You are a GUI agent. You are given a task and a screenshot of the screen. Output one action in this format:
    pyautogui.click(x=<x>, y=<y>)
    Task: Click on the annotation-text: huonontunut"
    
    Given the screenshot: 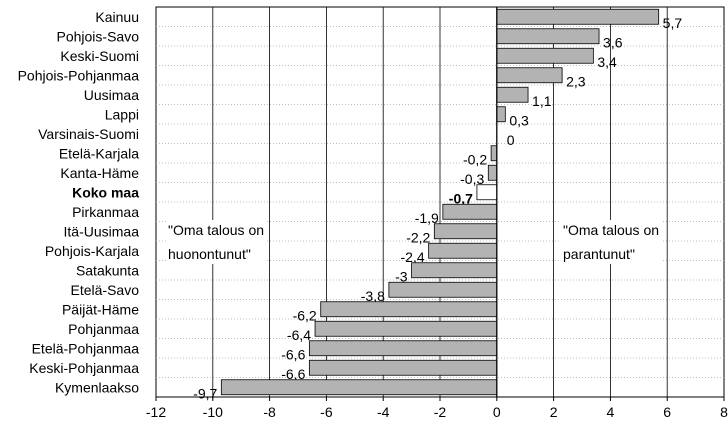 What is the action you would take?
    pyautogui.click(x=209, y=254)
    